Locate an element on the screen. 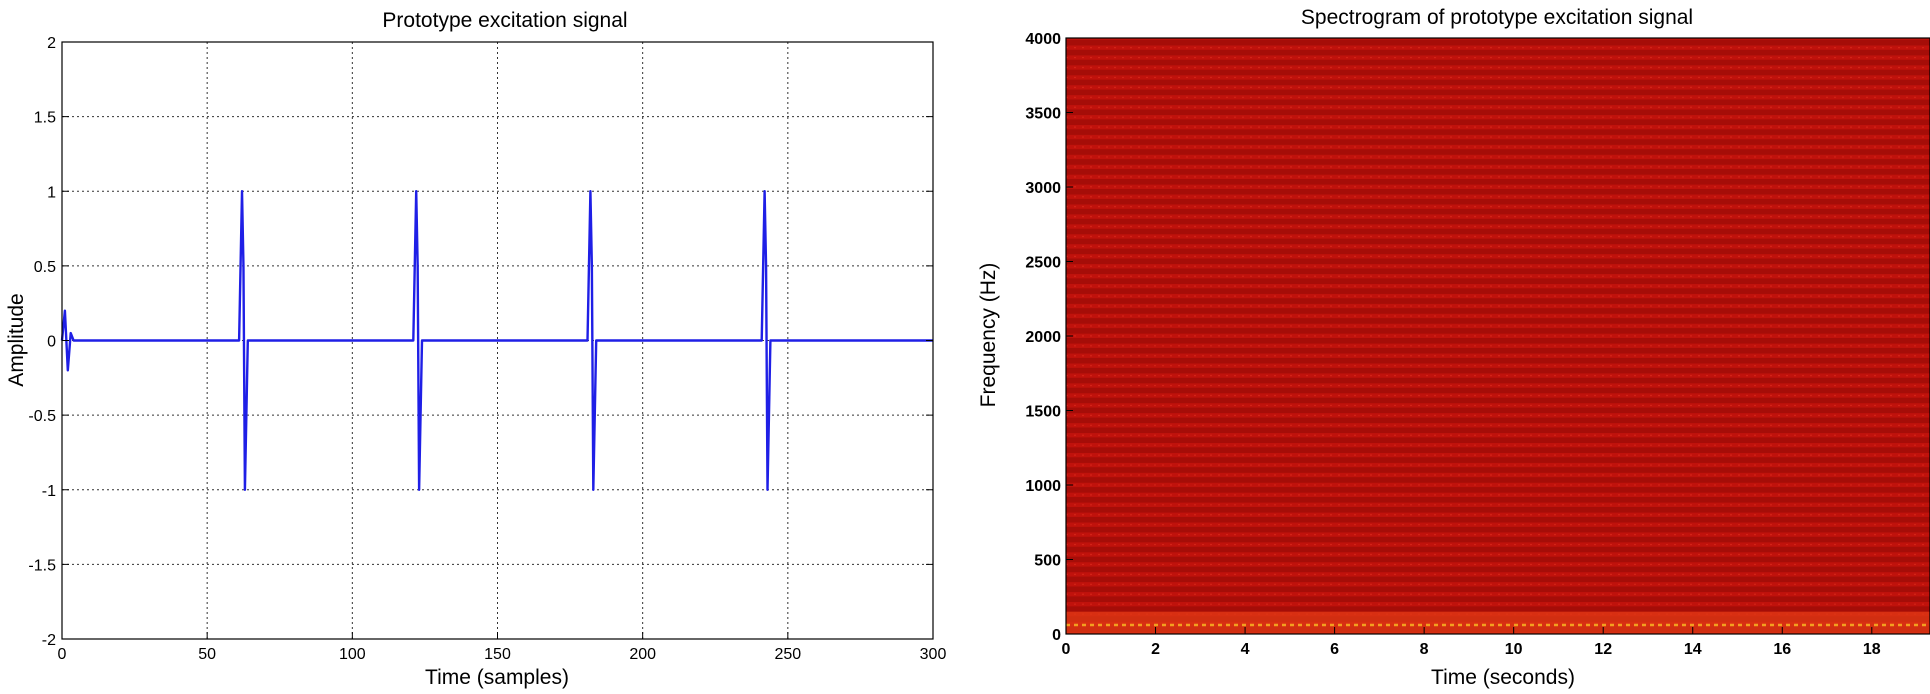 The width and height of the screenshot is (1930, 694). spectrogram-x-ticks: 0 2 4 6 8 10 12 14 16 18 is located at coordinates (1471, 642).